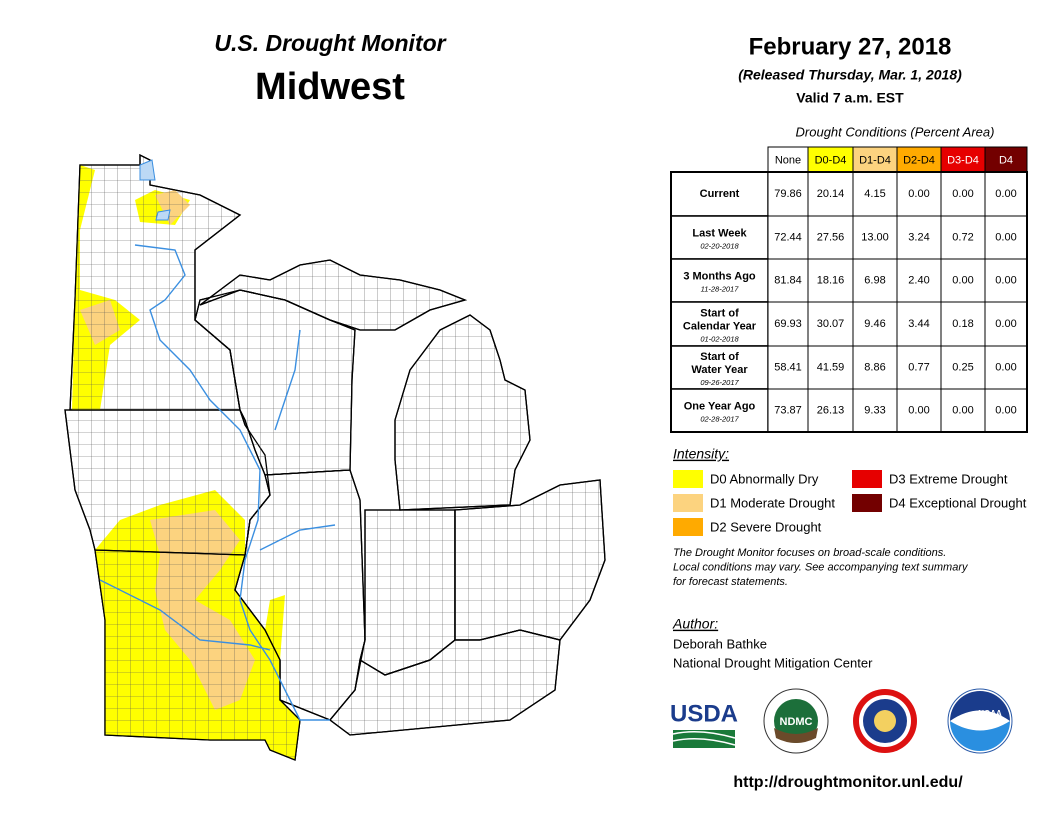 The height and width of the screenshot is (816, 1056). Describe the element at coordinates (990, 713) in the screenshot. I see `noaa-logo-text: NOAA` at that location.